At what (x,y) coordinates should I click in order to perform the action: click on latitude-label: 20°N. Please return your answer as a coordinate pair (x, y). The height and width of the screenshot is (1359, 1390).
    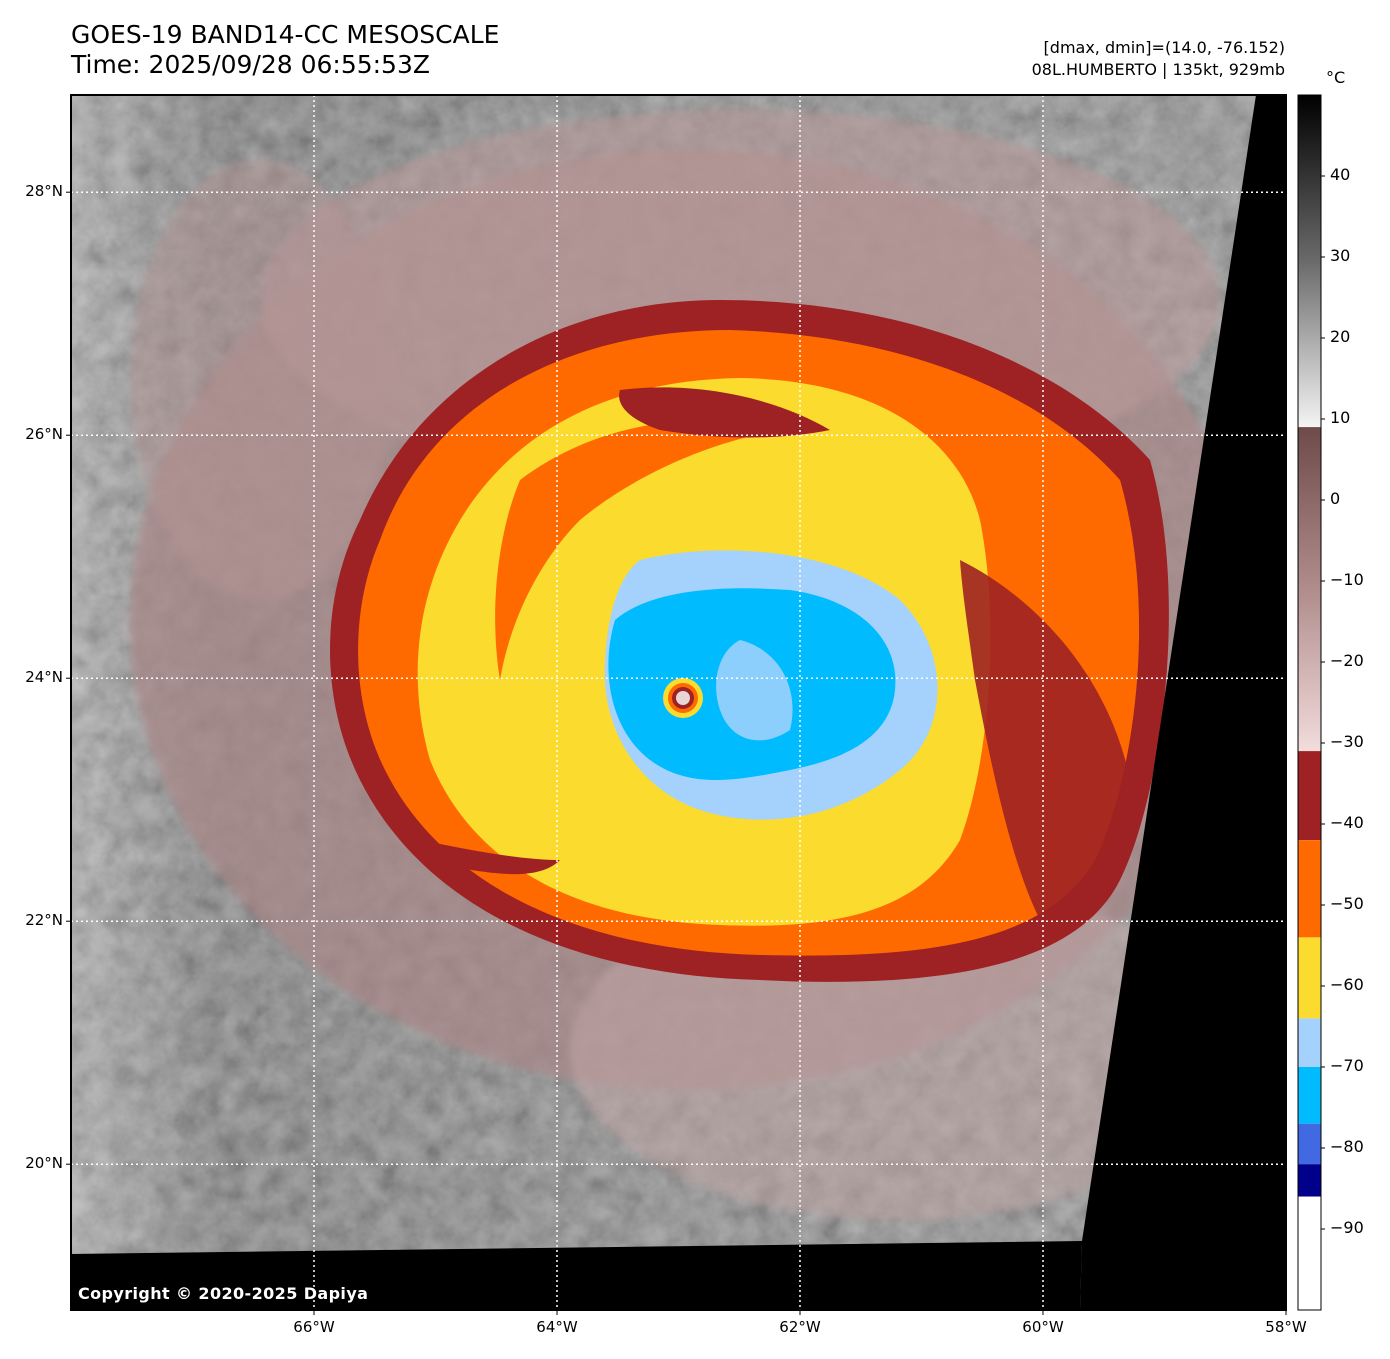
    Looking at the image, I should click on (44, 1163).